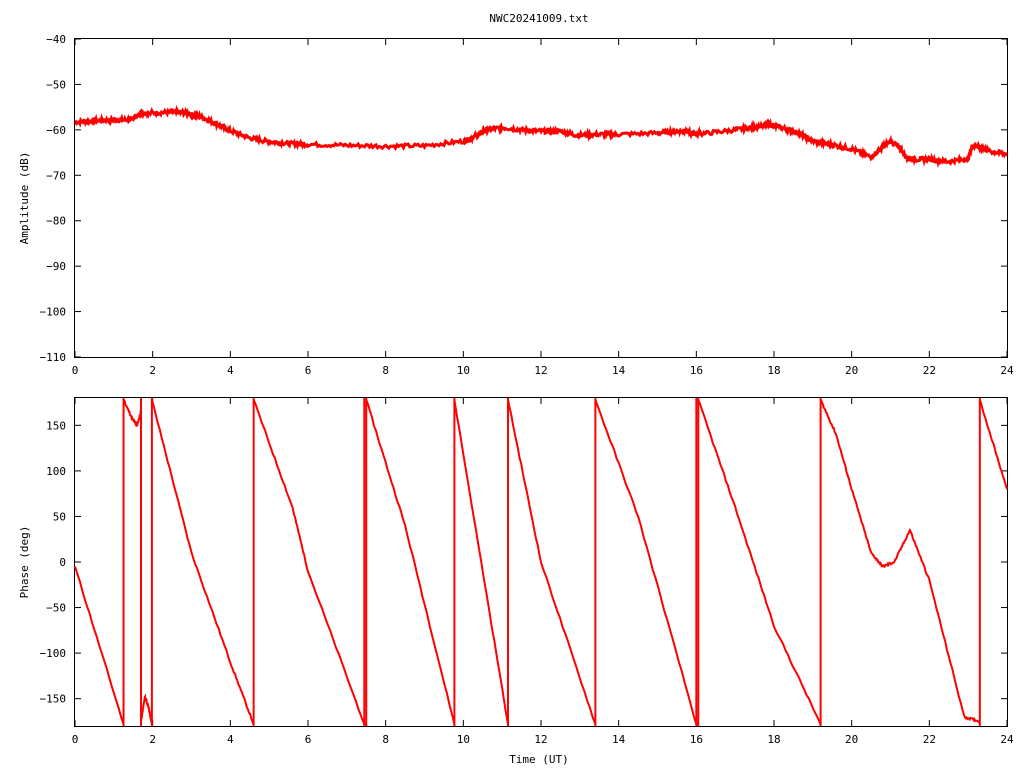  Describe the element at coordinates (56, 175) in the screenshot. I see `y-tick-label: −70` at that location.